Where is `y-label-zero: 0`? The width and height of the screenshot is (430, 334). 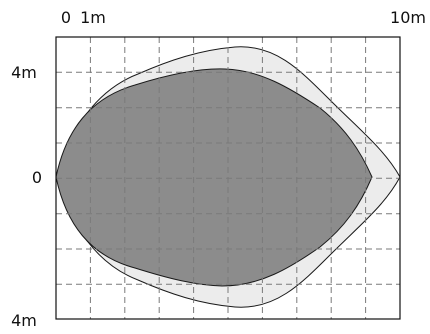
y-label-zero: 0 is located at coordinates (37, 177).